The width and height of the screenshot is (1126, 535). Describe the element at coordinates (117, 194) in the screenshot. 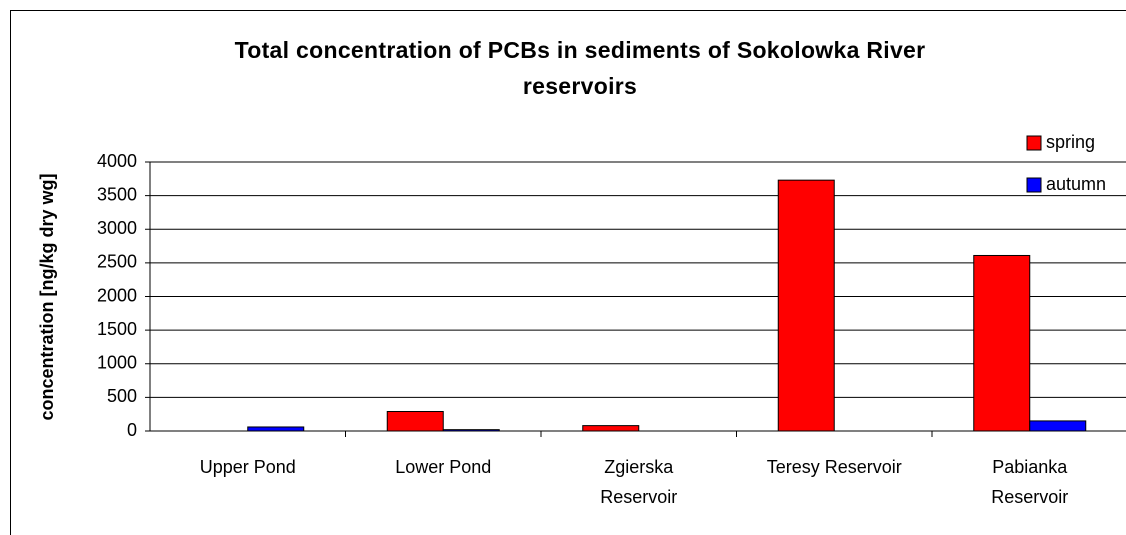

I see `y-tick-label: 3500` at that location.